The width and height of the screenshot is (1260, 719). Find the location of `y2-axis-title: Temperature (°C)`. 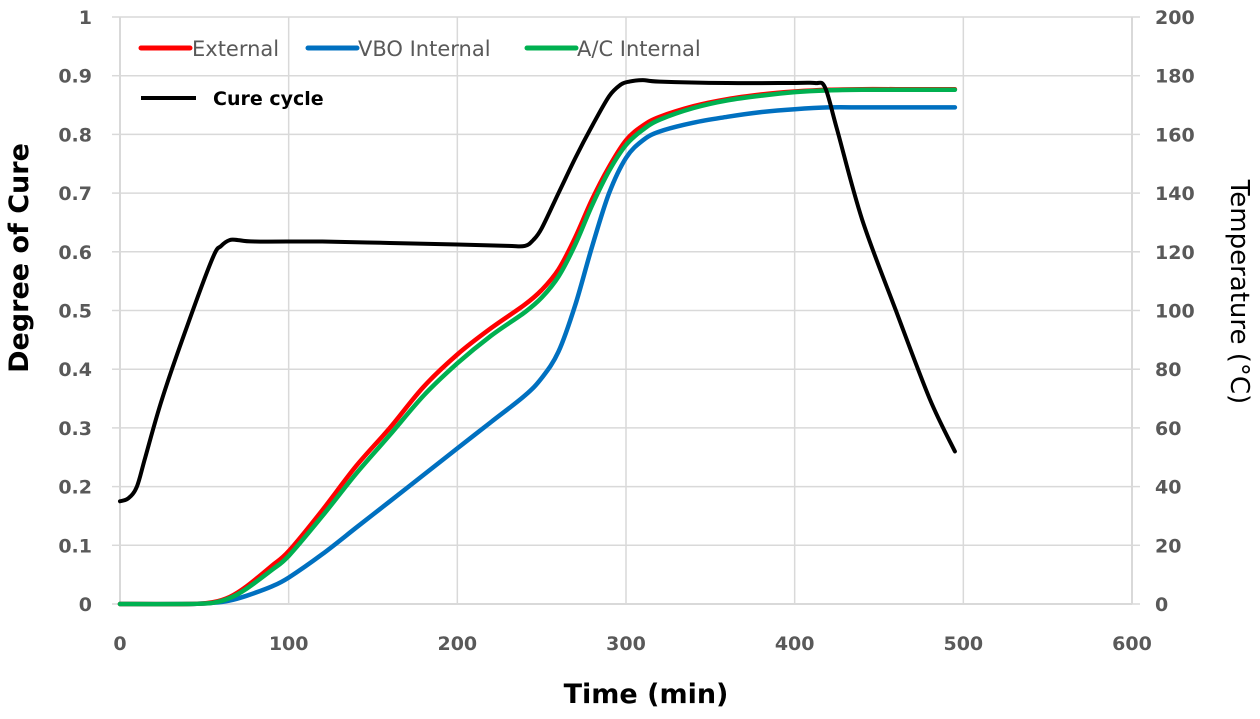

y2-axis-title: Temperature (°C) is located at coordinates (1239, 291).